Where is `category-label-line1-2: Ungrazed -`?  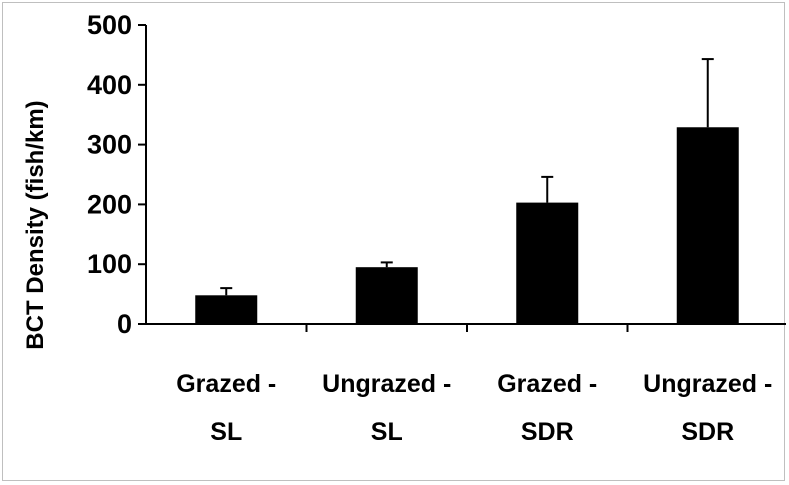 category-label-line1-2: Ungrazed - is located at coordinates (386, 384).